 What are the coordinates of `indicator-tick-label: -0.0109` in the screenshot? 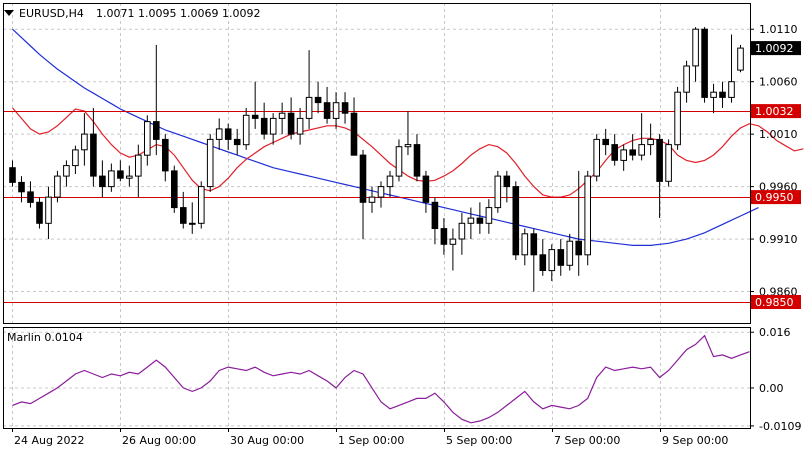 It's located at (780, 426).